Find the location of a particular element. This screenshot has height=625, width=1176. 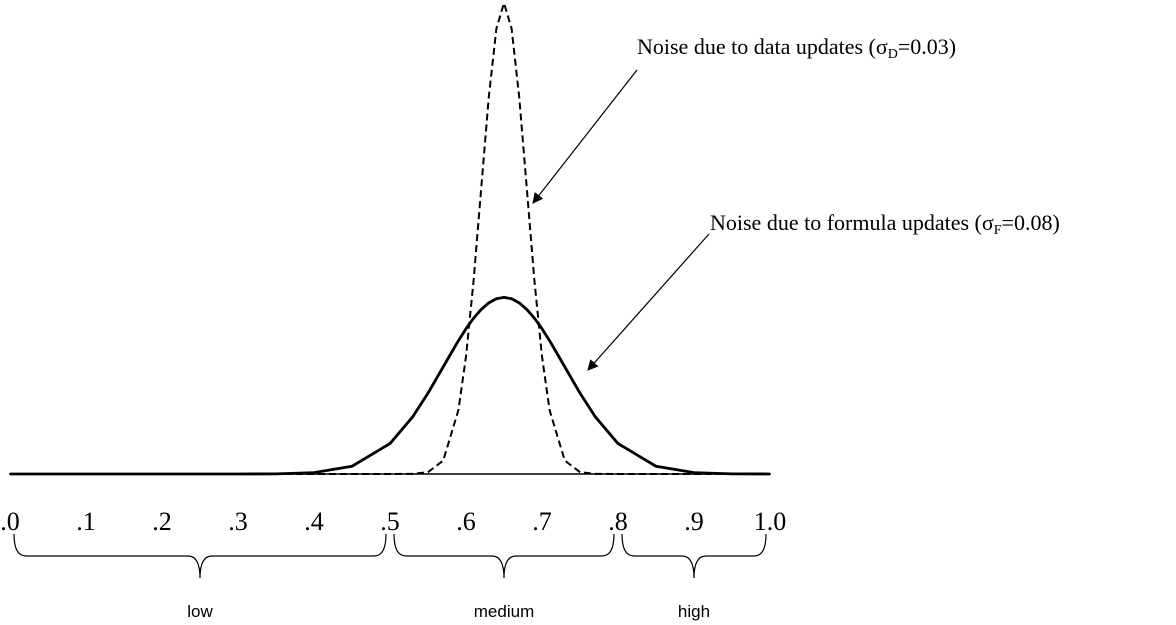

x-tick-label: .5 is located at coordinates (390, 521).